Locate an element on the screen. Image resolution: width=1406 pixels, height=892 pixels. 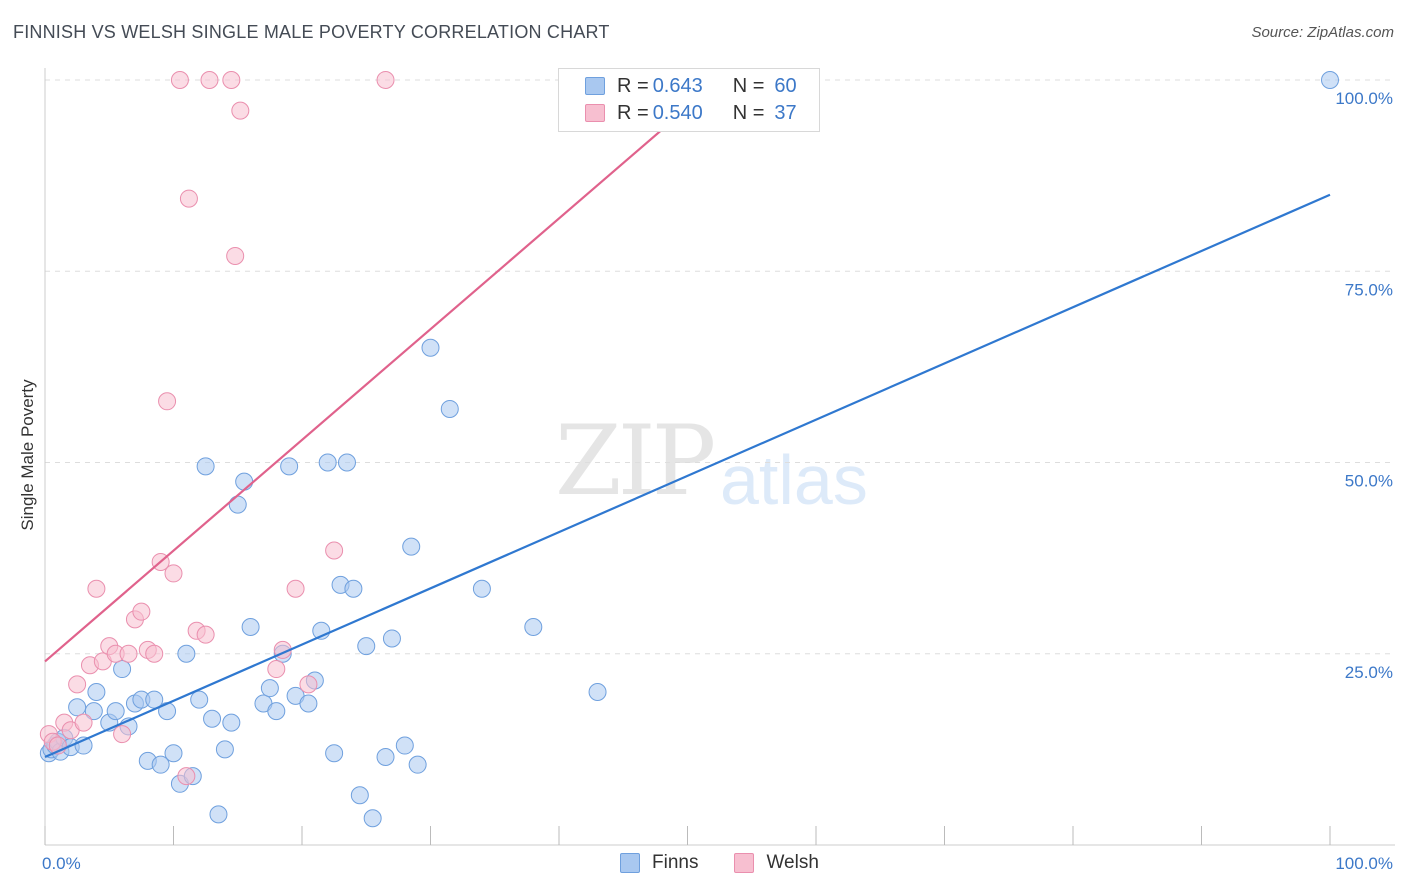
welsh-swatch is located at coordinates (595, 113).